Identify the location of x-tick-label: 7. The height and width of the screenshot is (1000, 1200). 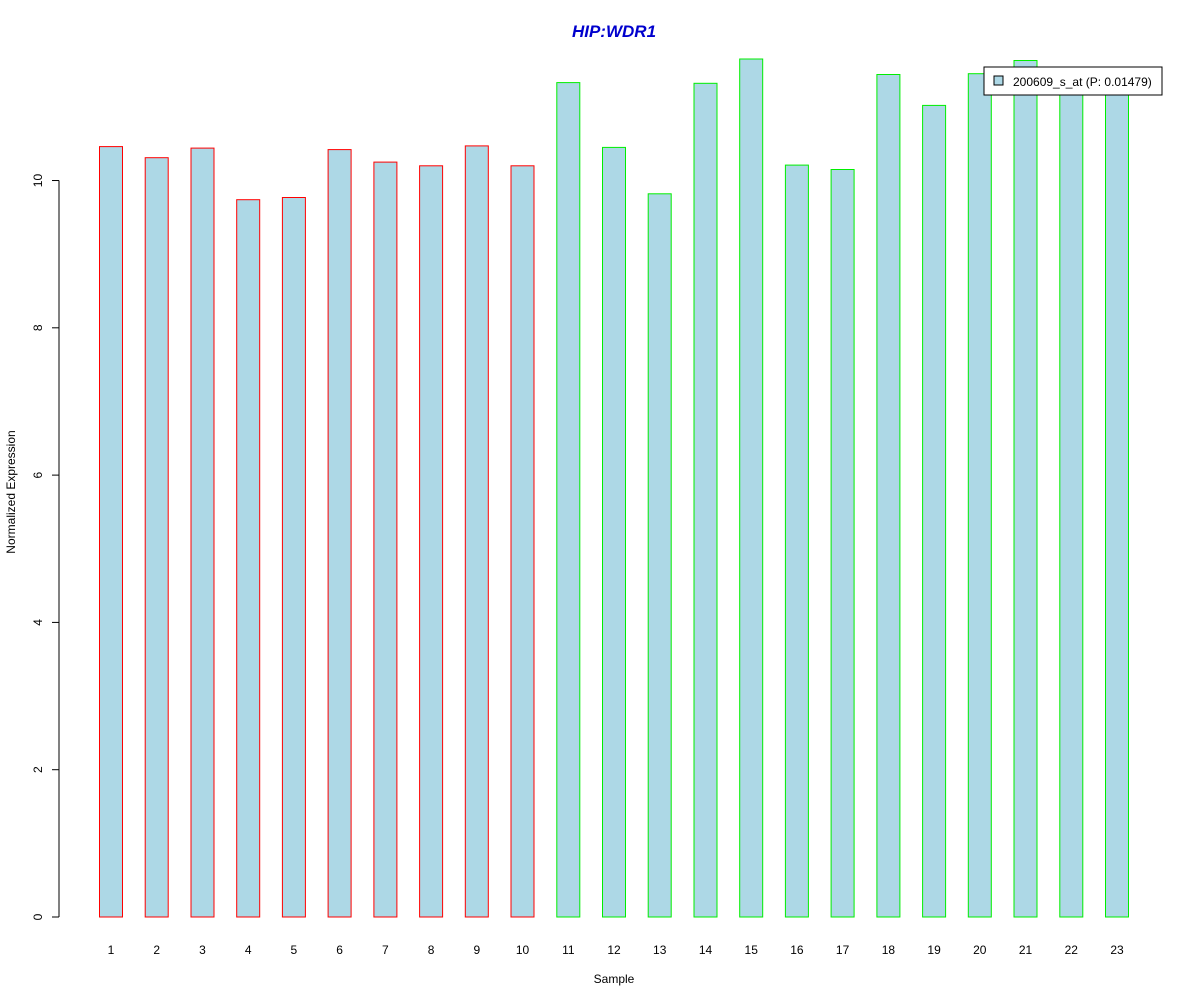
(385, 950).